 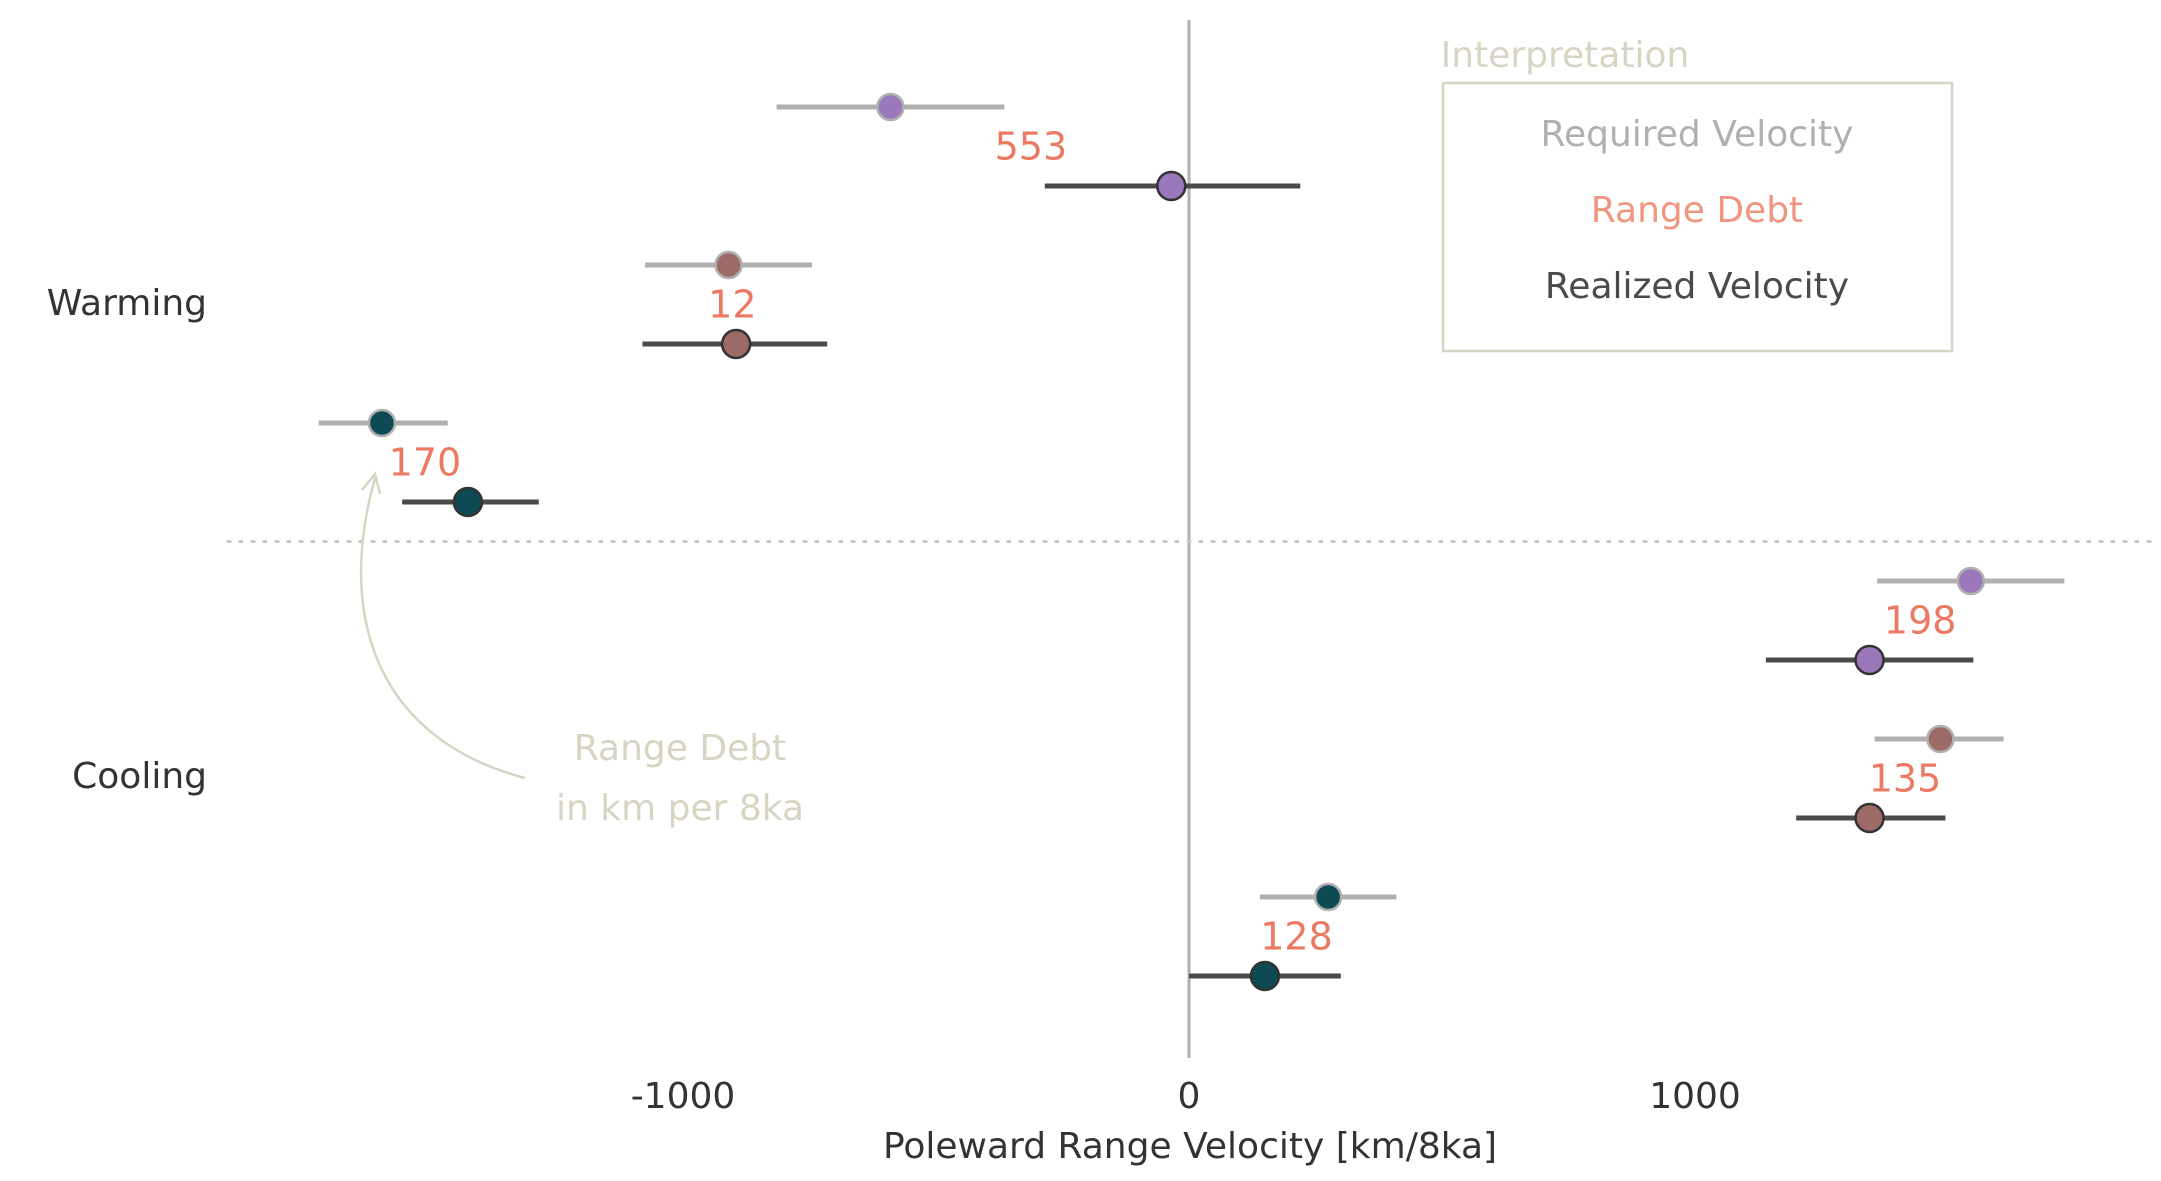 What do you see at coordinates (581, 650) in the screenshot?
I see `range-debt-annotation: Range Debt in km per 8ka` at bounding box center [581, 650].